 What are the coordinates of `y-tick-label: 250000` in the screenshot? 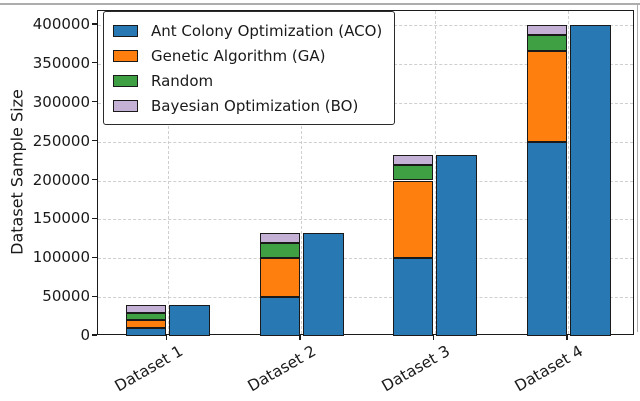 It's located at (61, 140).